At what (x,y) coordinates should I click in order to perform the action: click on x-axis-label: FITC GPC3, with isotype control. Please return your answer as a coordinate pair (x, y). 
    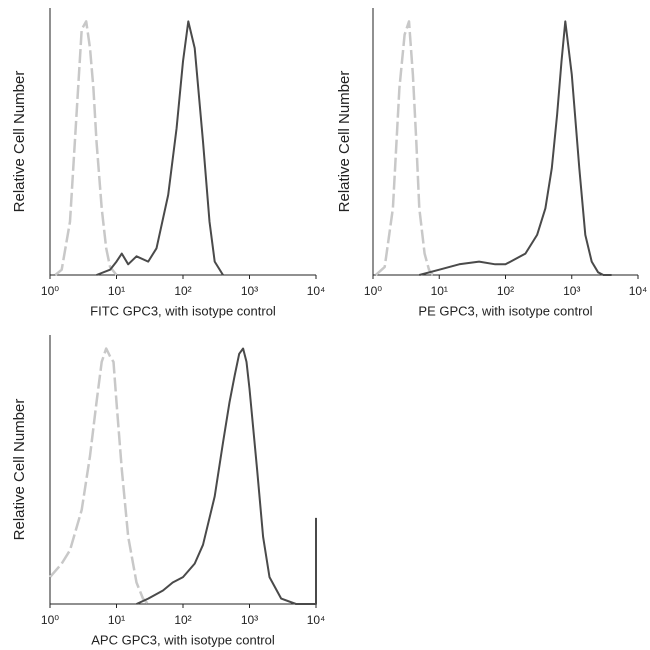
    Looking at the image, I should click on (183, 310).